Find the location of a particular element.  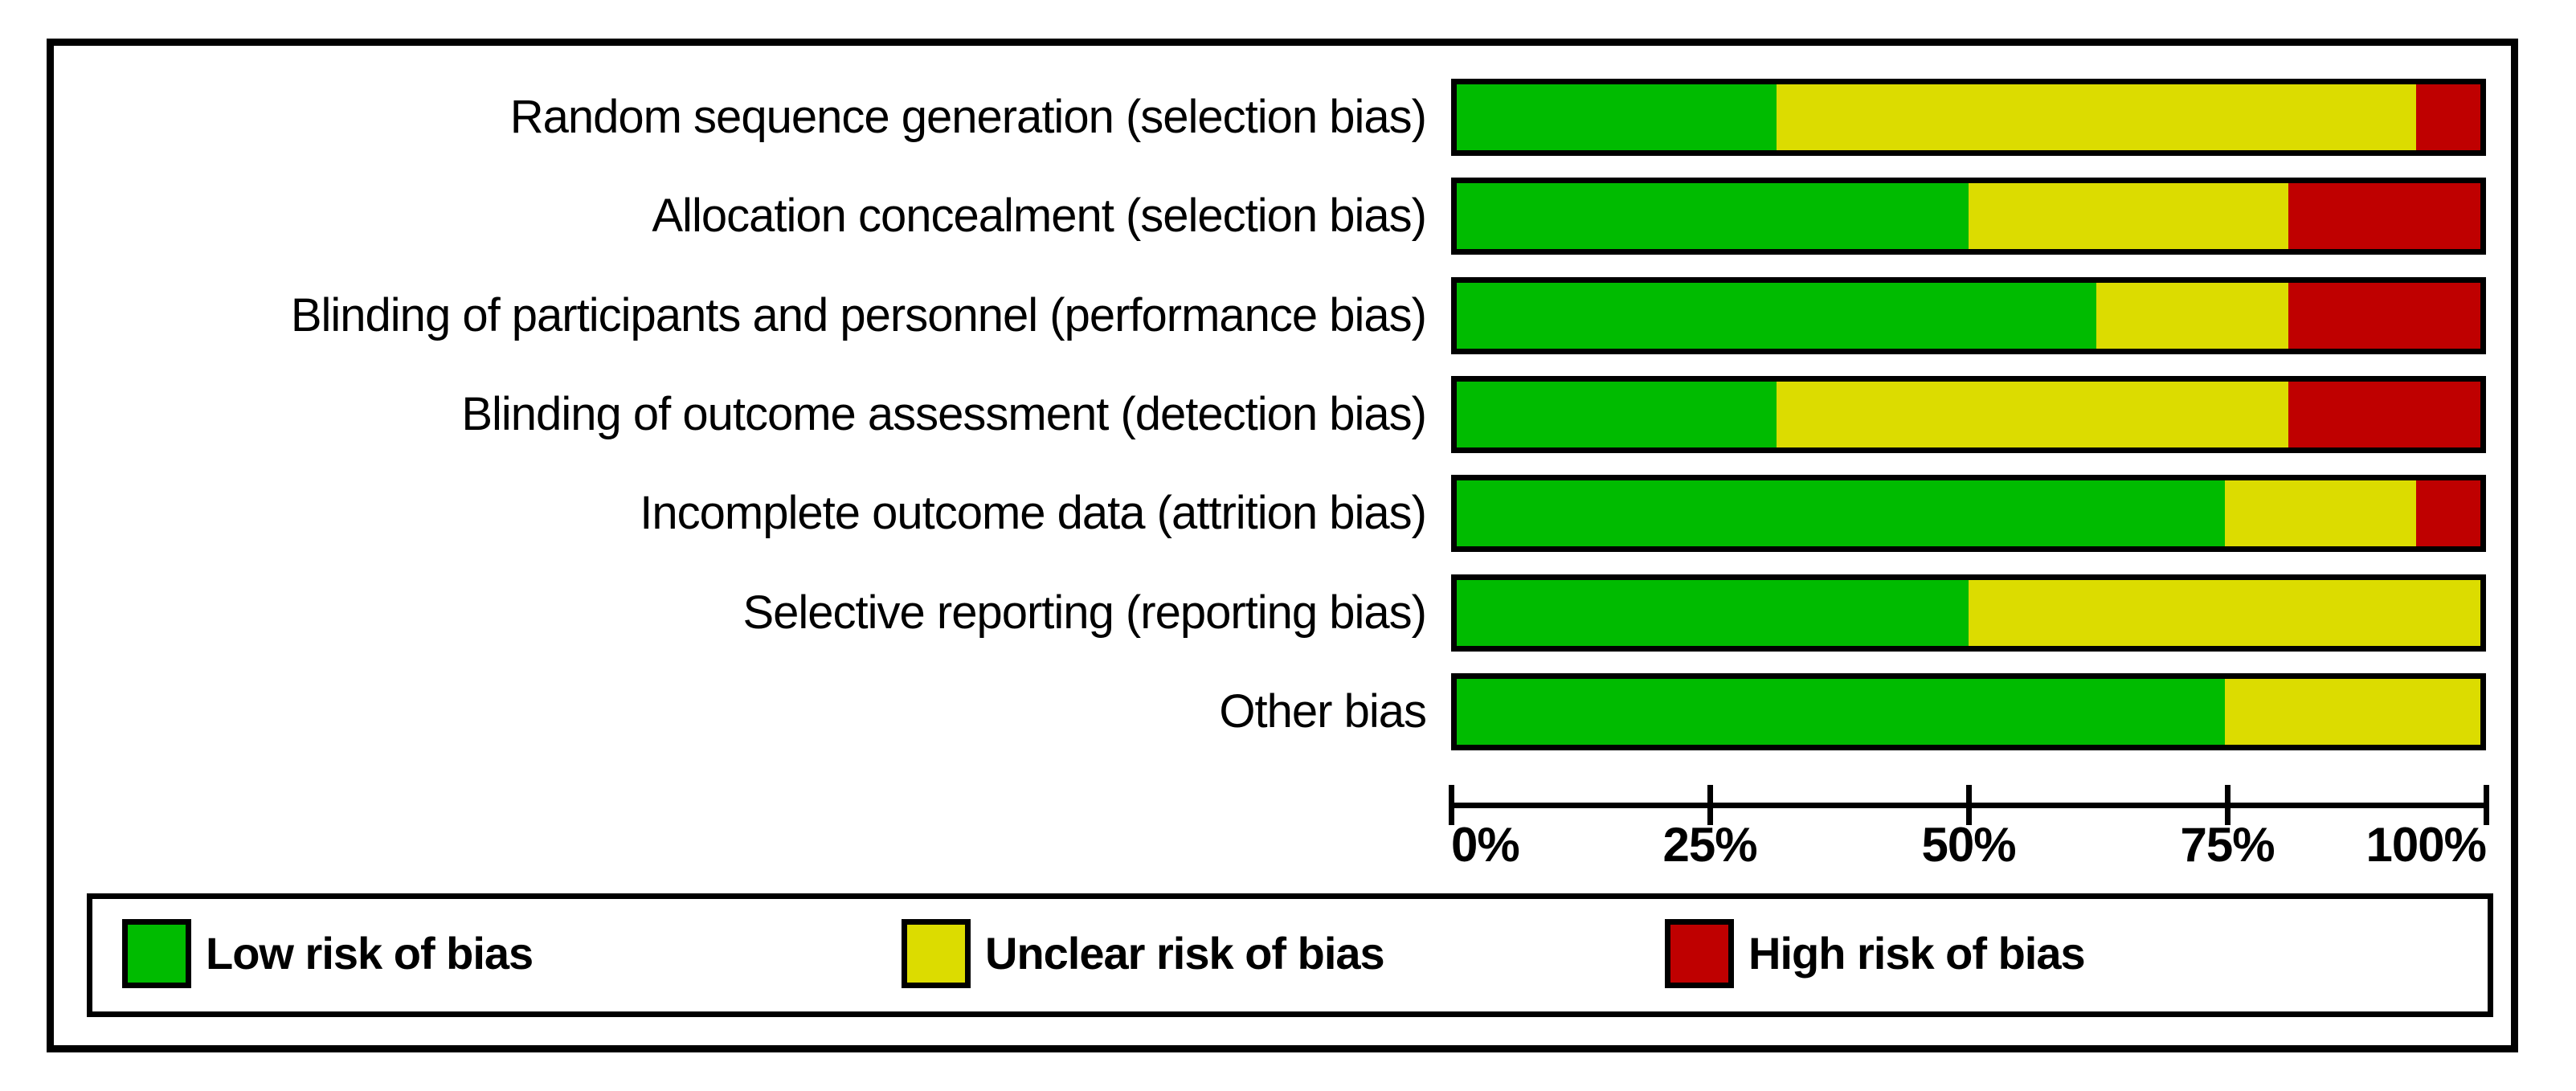

legend-box is located at coordinates (1290, 955).